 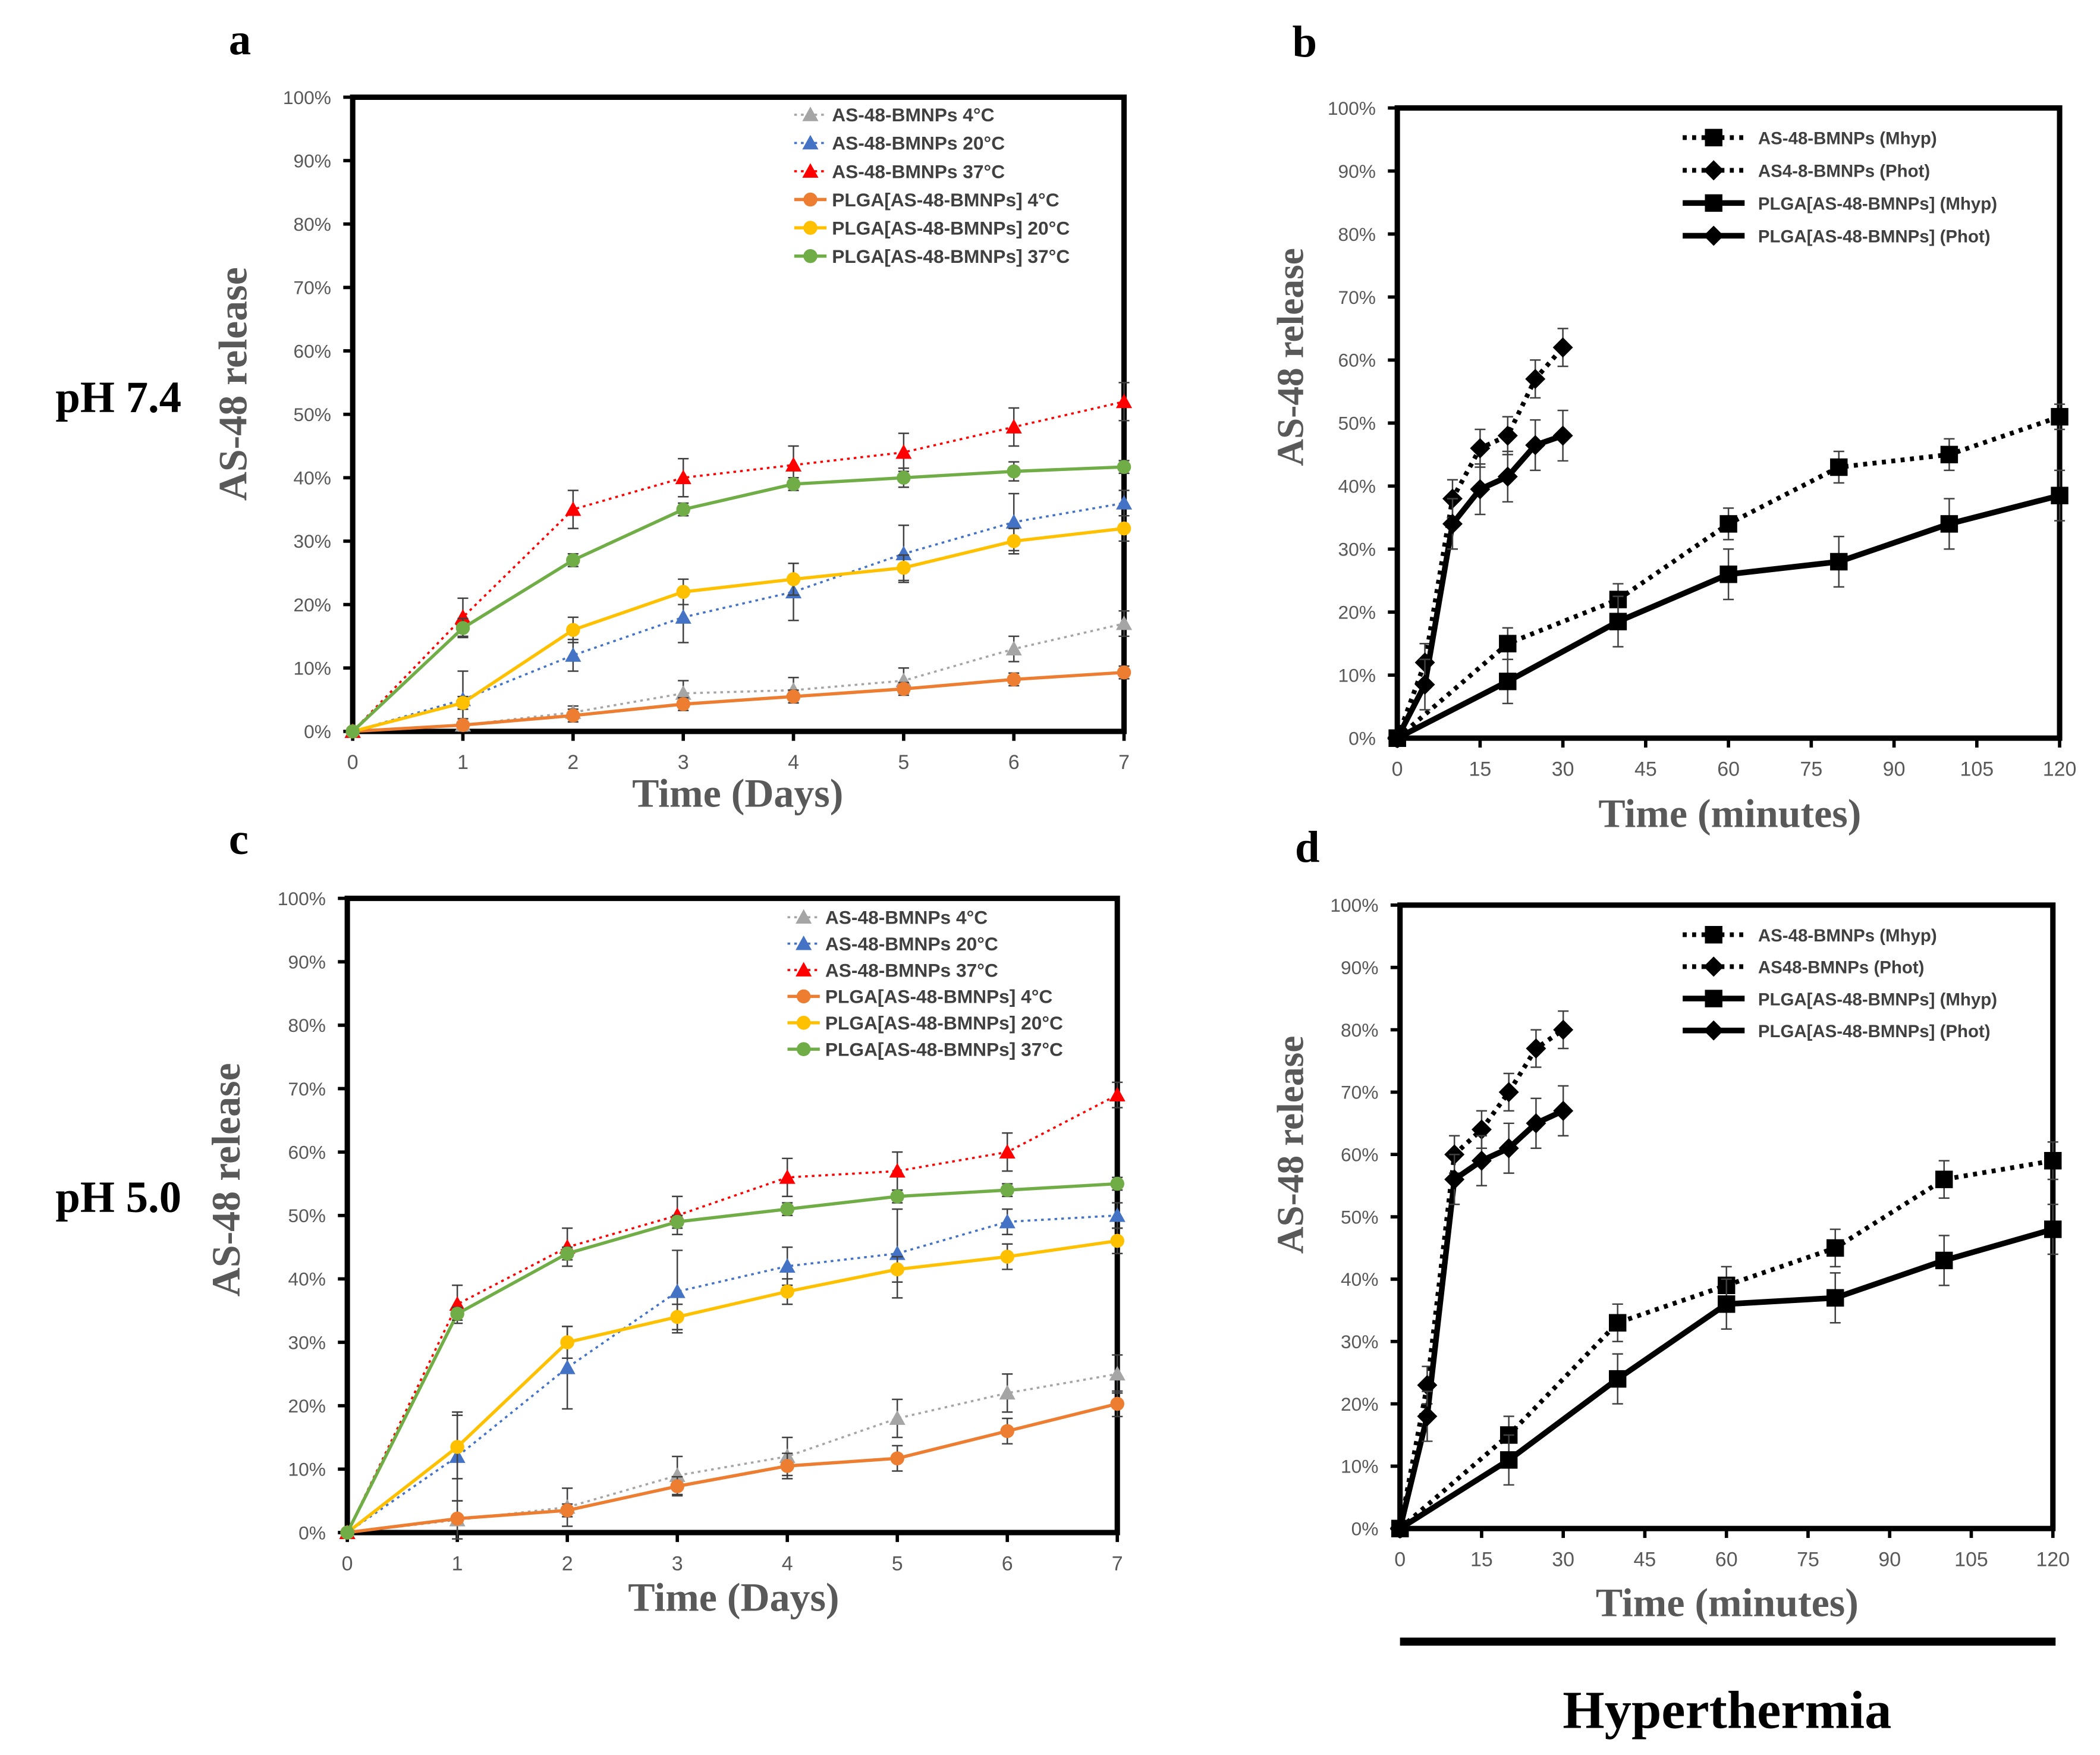 I want to click on panel-letter: a, so click(x=240, y=39).